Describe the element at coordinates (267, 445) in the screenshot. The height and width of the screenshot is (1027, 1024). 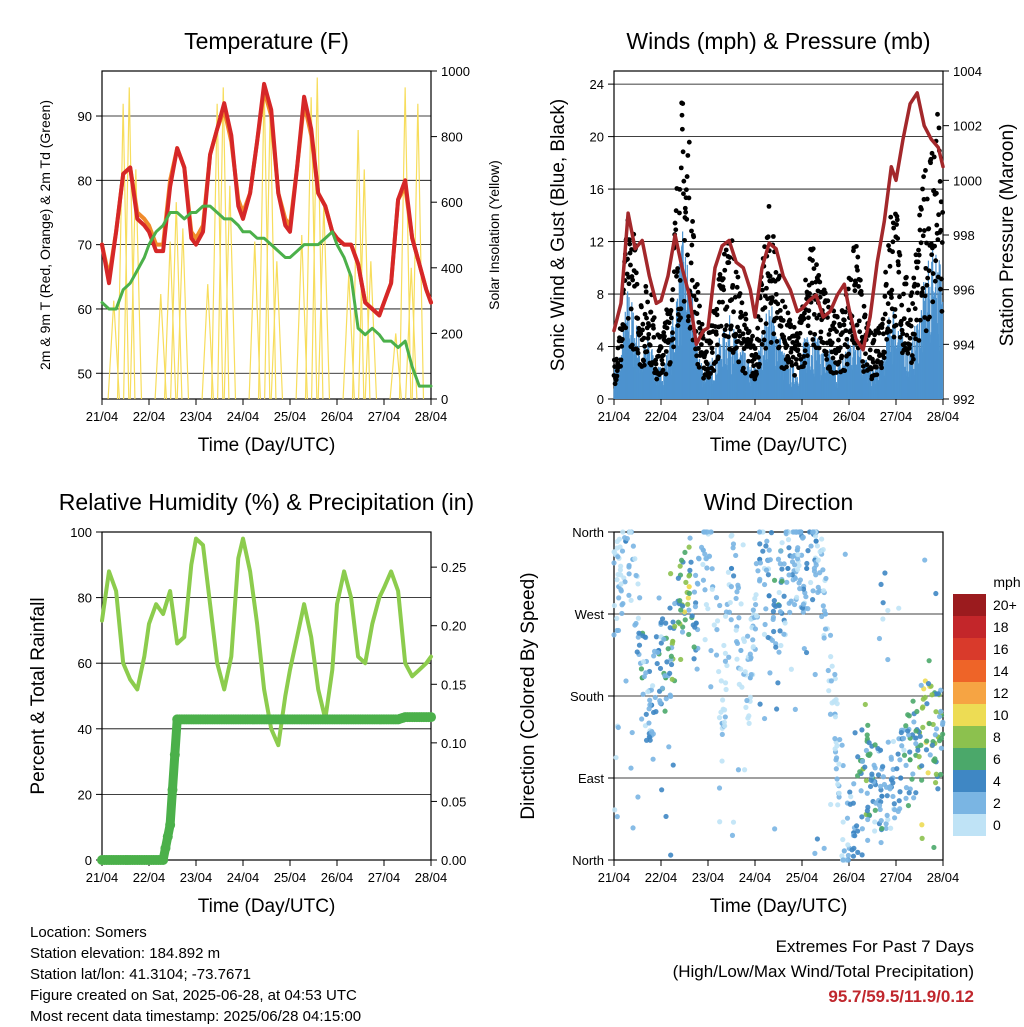
I see `x-axis-label: Time (Day/UTC)` at that location.